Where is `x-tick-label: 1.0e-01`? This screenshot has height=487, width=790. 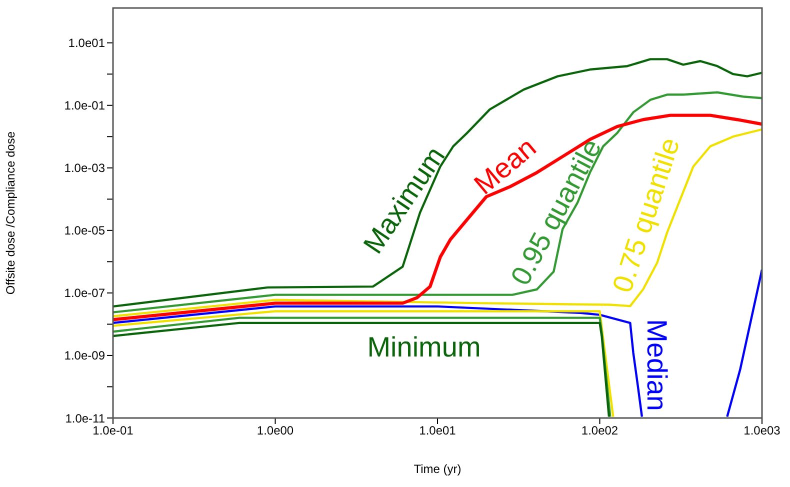 x-tick-label: 1.0e-01 is located at coordinates (113, 431).